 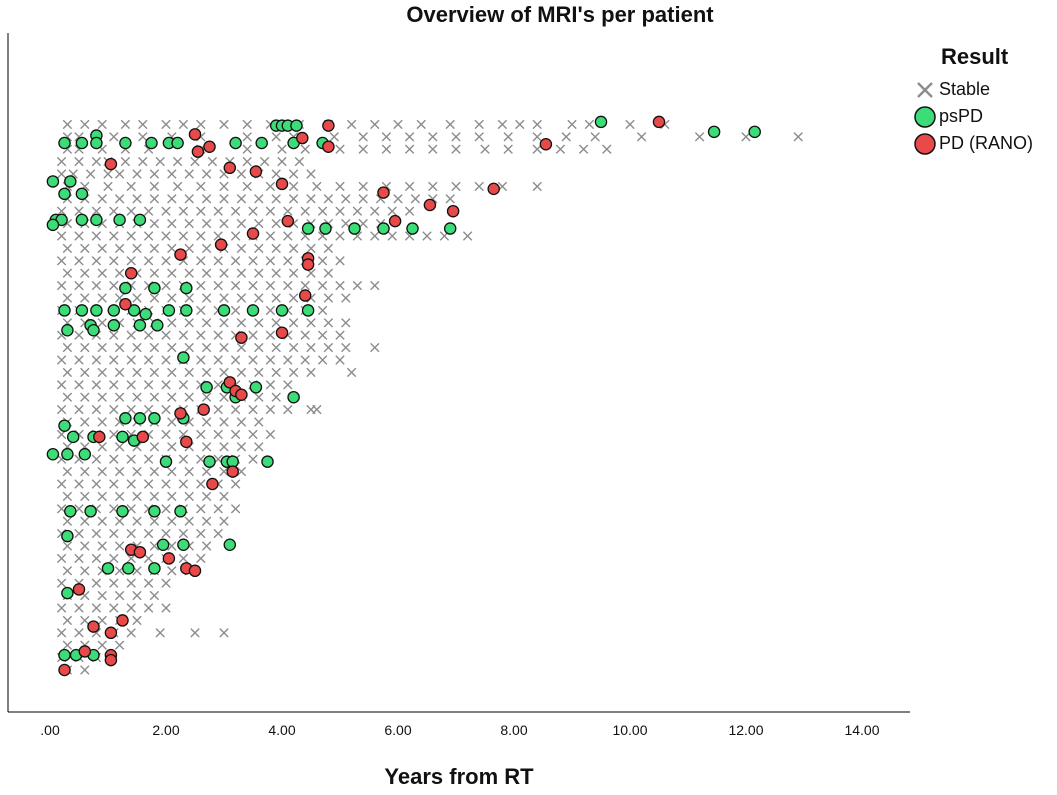 What do you see at coordinates (629, 730) in the screenshot?
I see `x-tick-label: 10.00` at bounding box center [629, 730].